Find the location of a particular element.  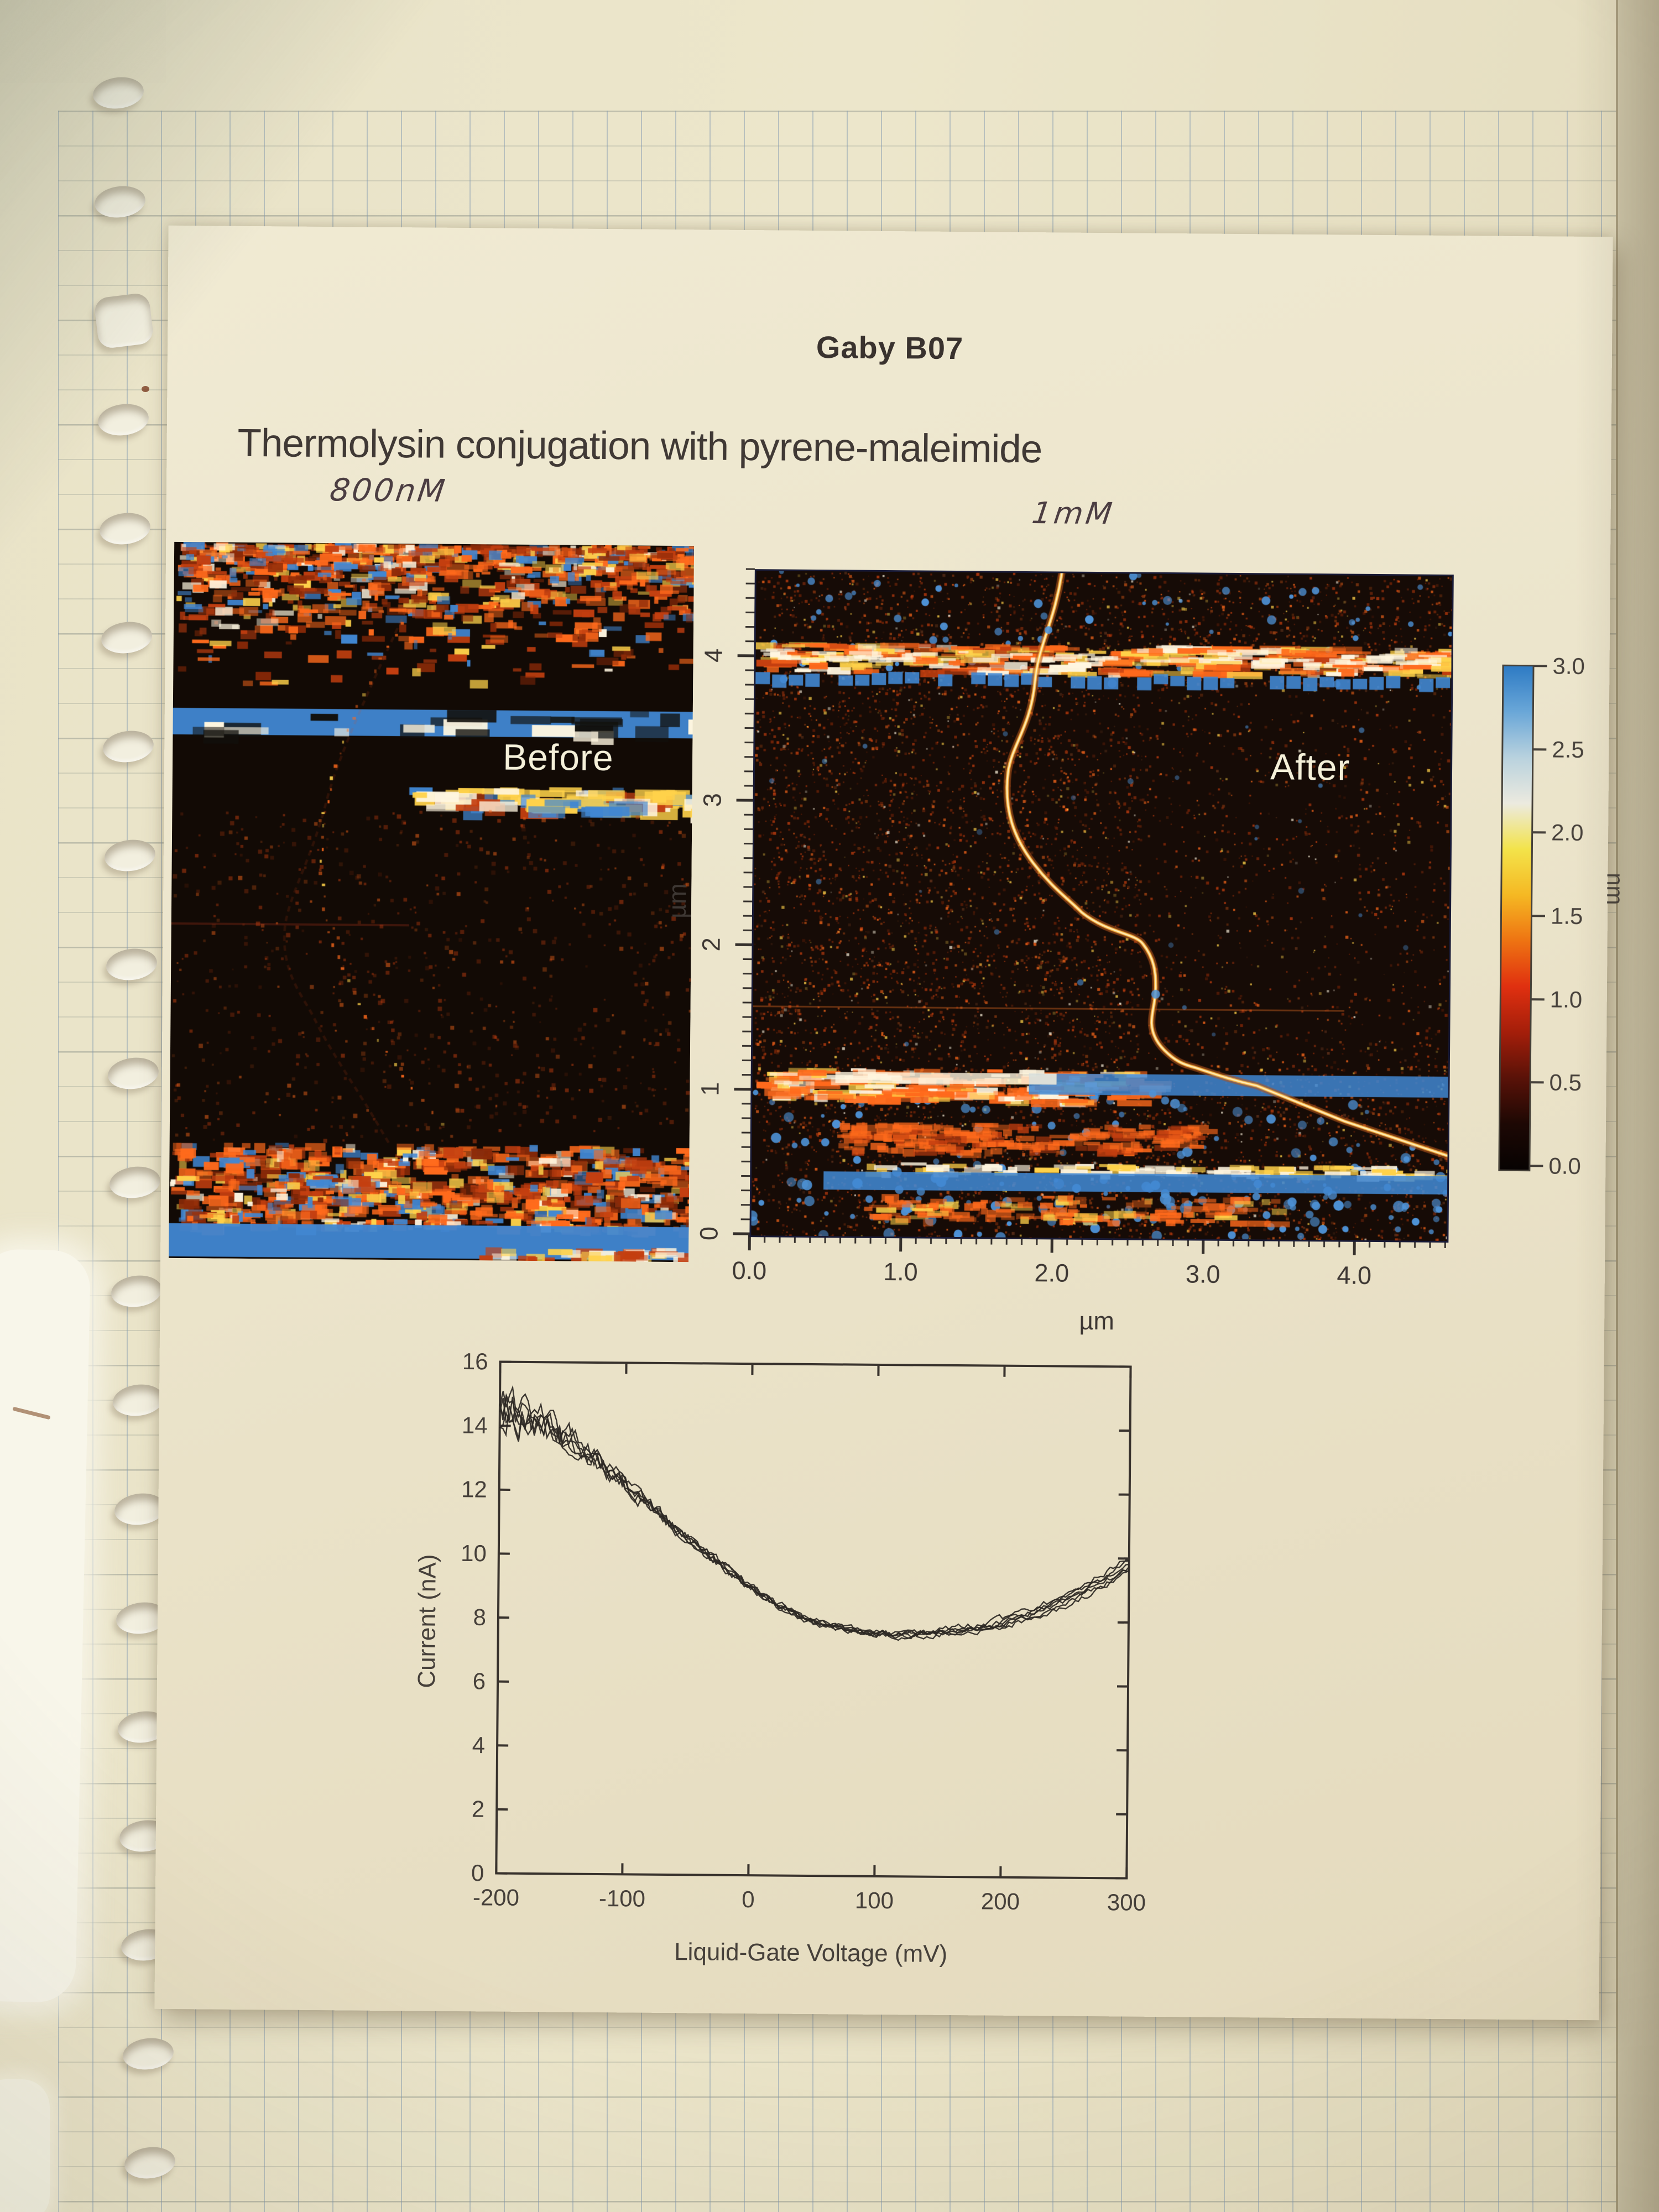

ink-speck is located at coordinates (146, 389).